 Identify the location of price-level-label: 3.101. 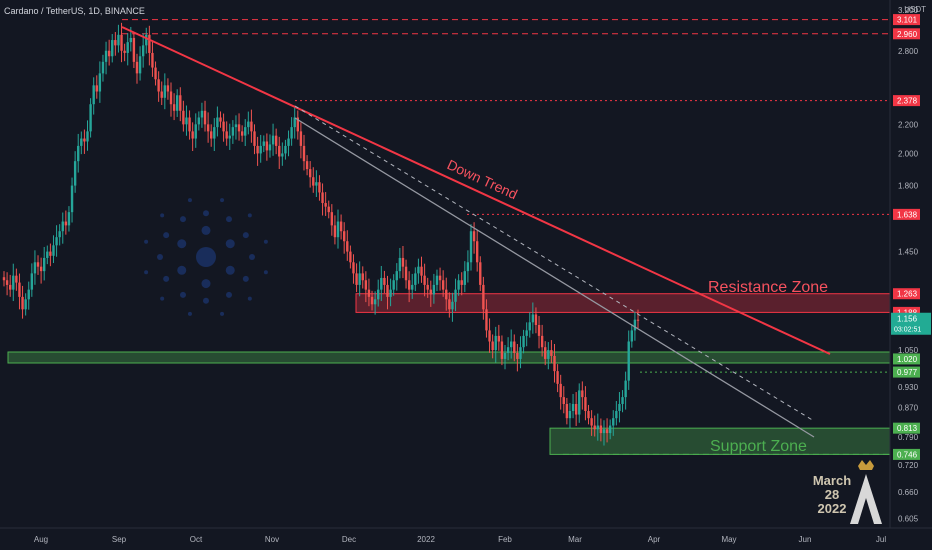
(907, 20).